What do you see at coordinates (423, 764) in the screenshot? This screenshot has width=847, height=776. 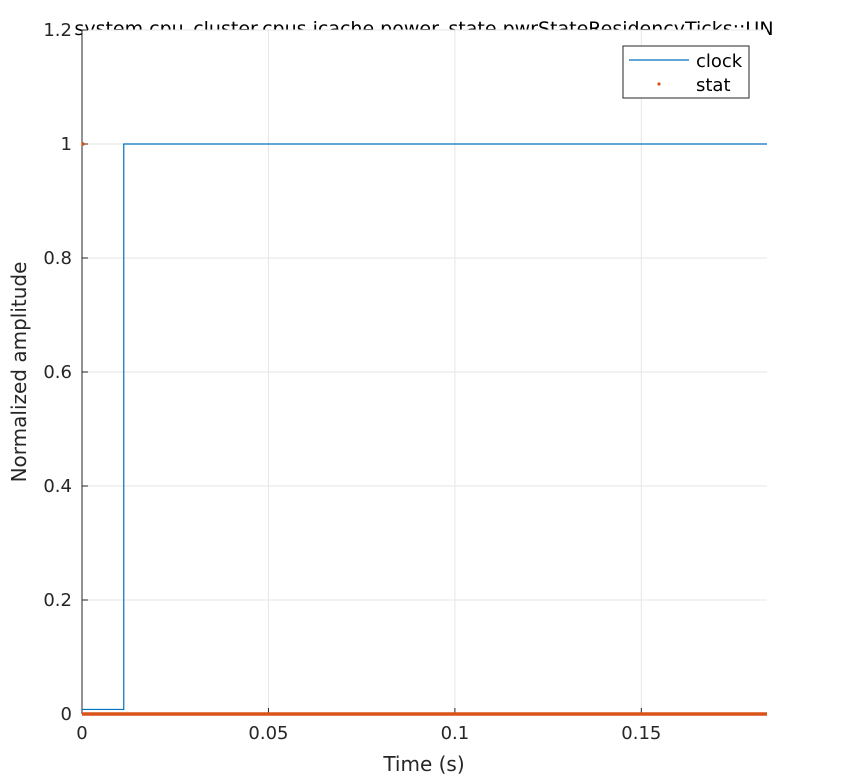 I see `x-axis-label: Time (s)` at bounding box center [423, 764].